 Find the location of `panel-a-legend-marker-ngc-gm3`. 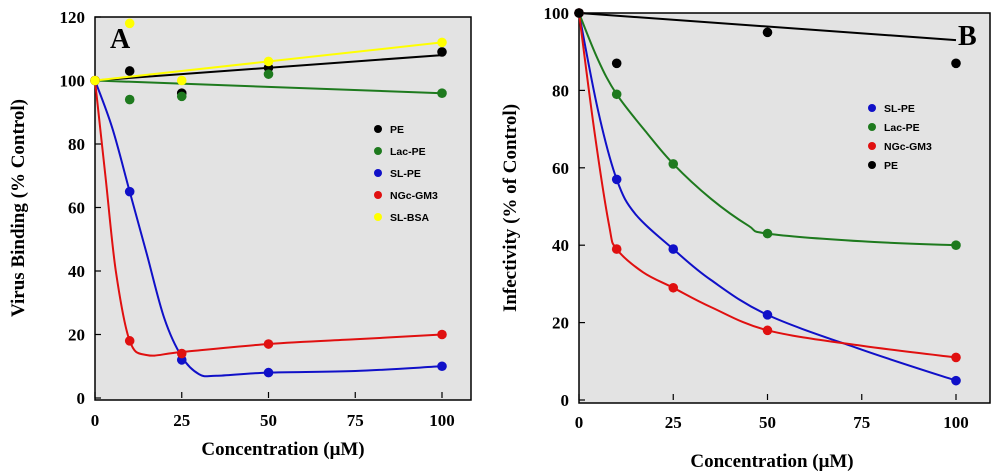

panel-a-legend-marker-ngc-gm3 is located at coordinates (378, 195).